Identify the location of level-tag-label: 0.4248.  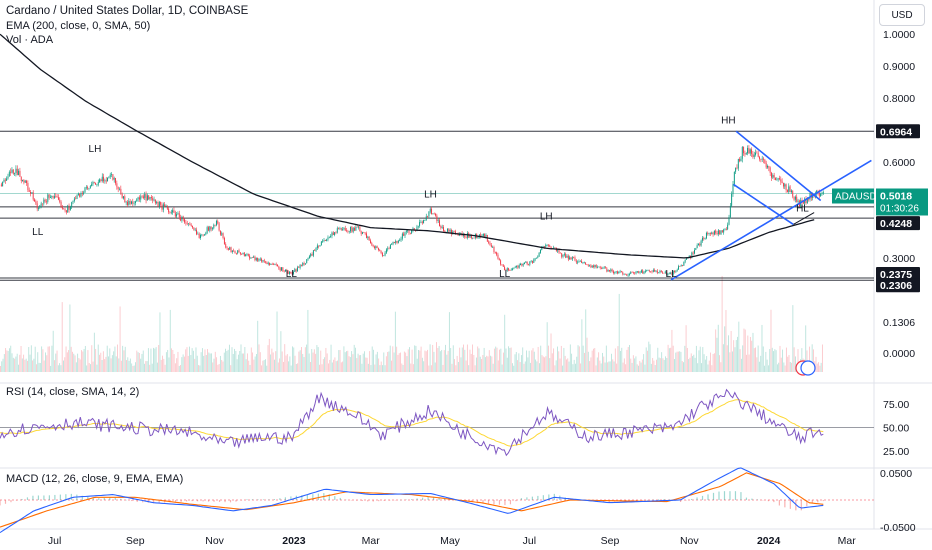
(896, 224).